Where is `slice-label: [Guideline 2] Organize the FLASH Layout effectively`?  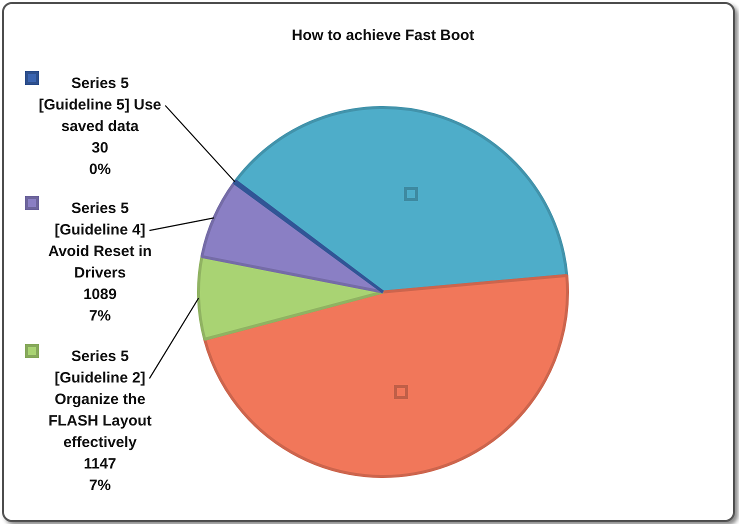
slice-label: [Guideline 2] Organize the FLASH Layout effectively is located at coordinates (100, 411).